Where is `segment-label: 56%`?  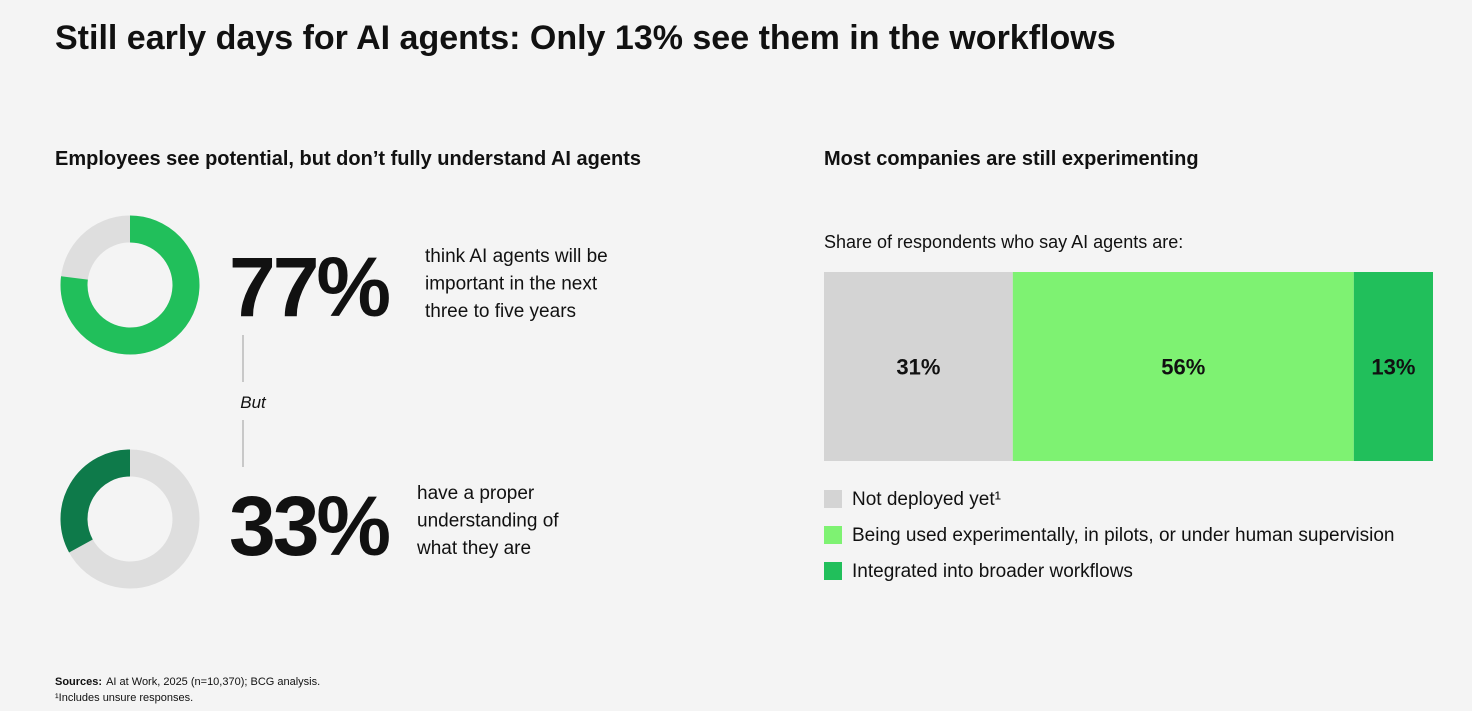
segment-label: 56% is located at coordinates (1183, 367).